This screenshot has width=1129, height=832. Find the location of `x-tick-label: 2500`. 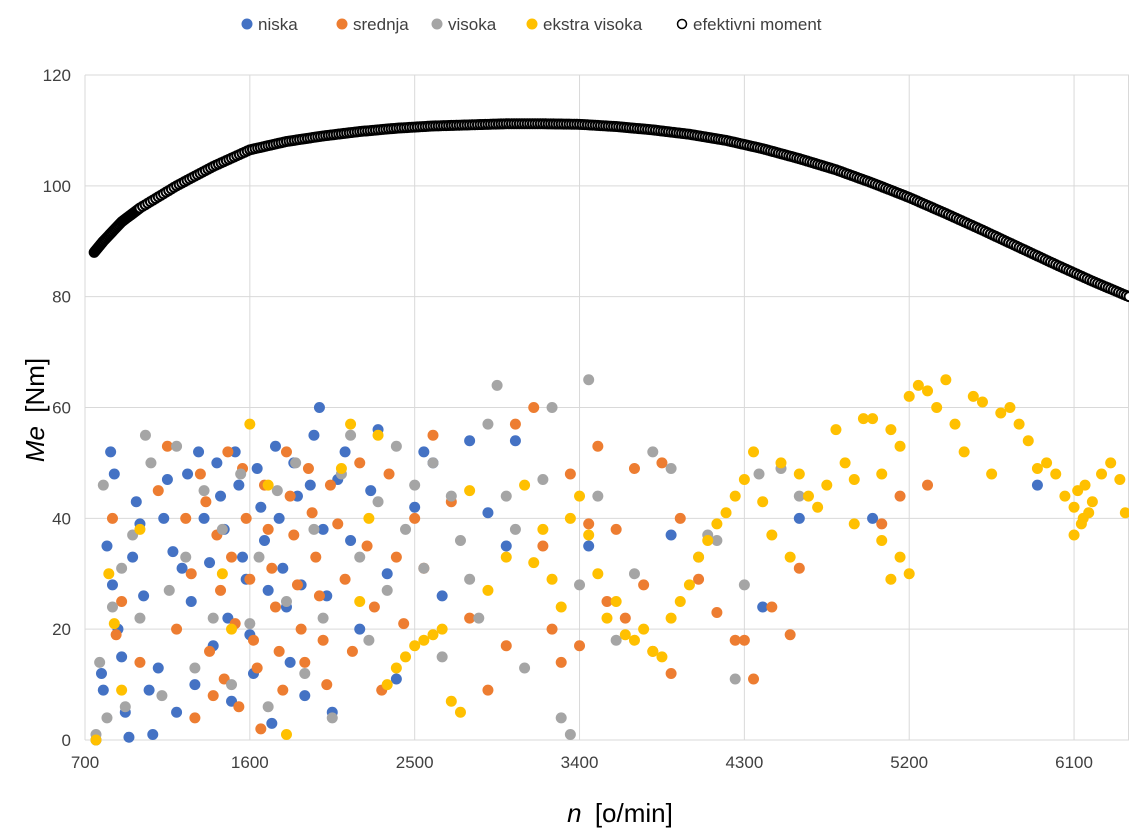

x-tick-label: 2500 is located at coordinates (415, 762).